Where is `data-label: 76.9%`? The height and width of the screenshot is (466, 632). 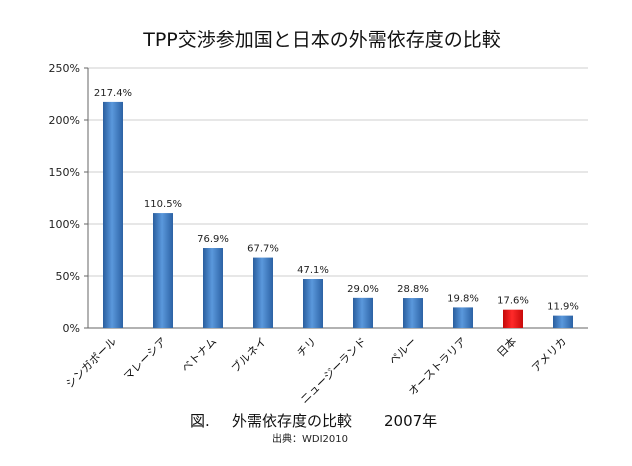
data-label: 76.9% is located at coordinates (213, 239).